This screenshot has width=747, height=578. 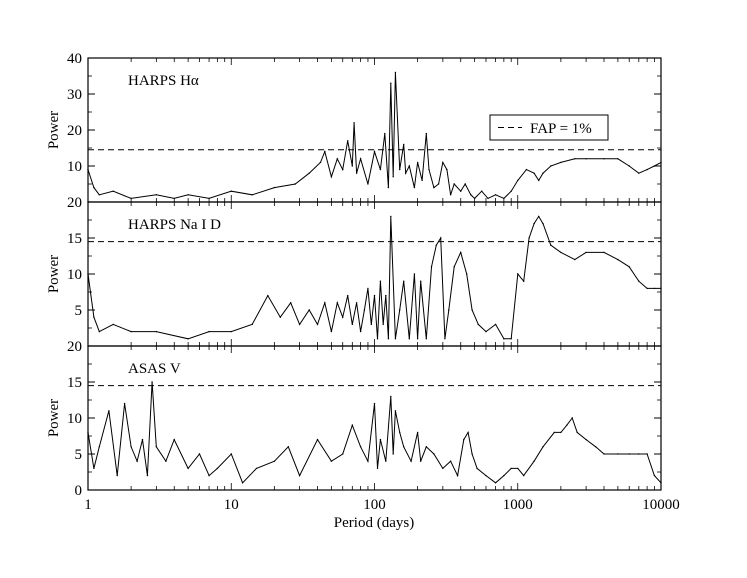 What do you see at coordinates (74, 239) in the screenshot?
I see `y-tick-label: 15` at bounding box center [74, 239].